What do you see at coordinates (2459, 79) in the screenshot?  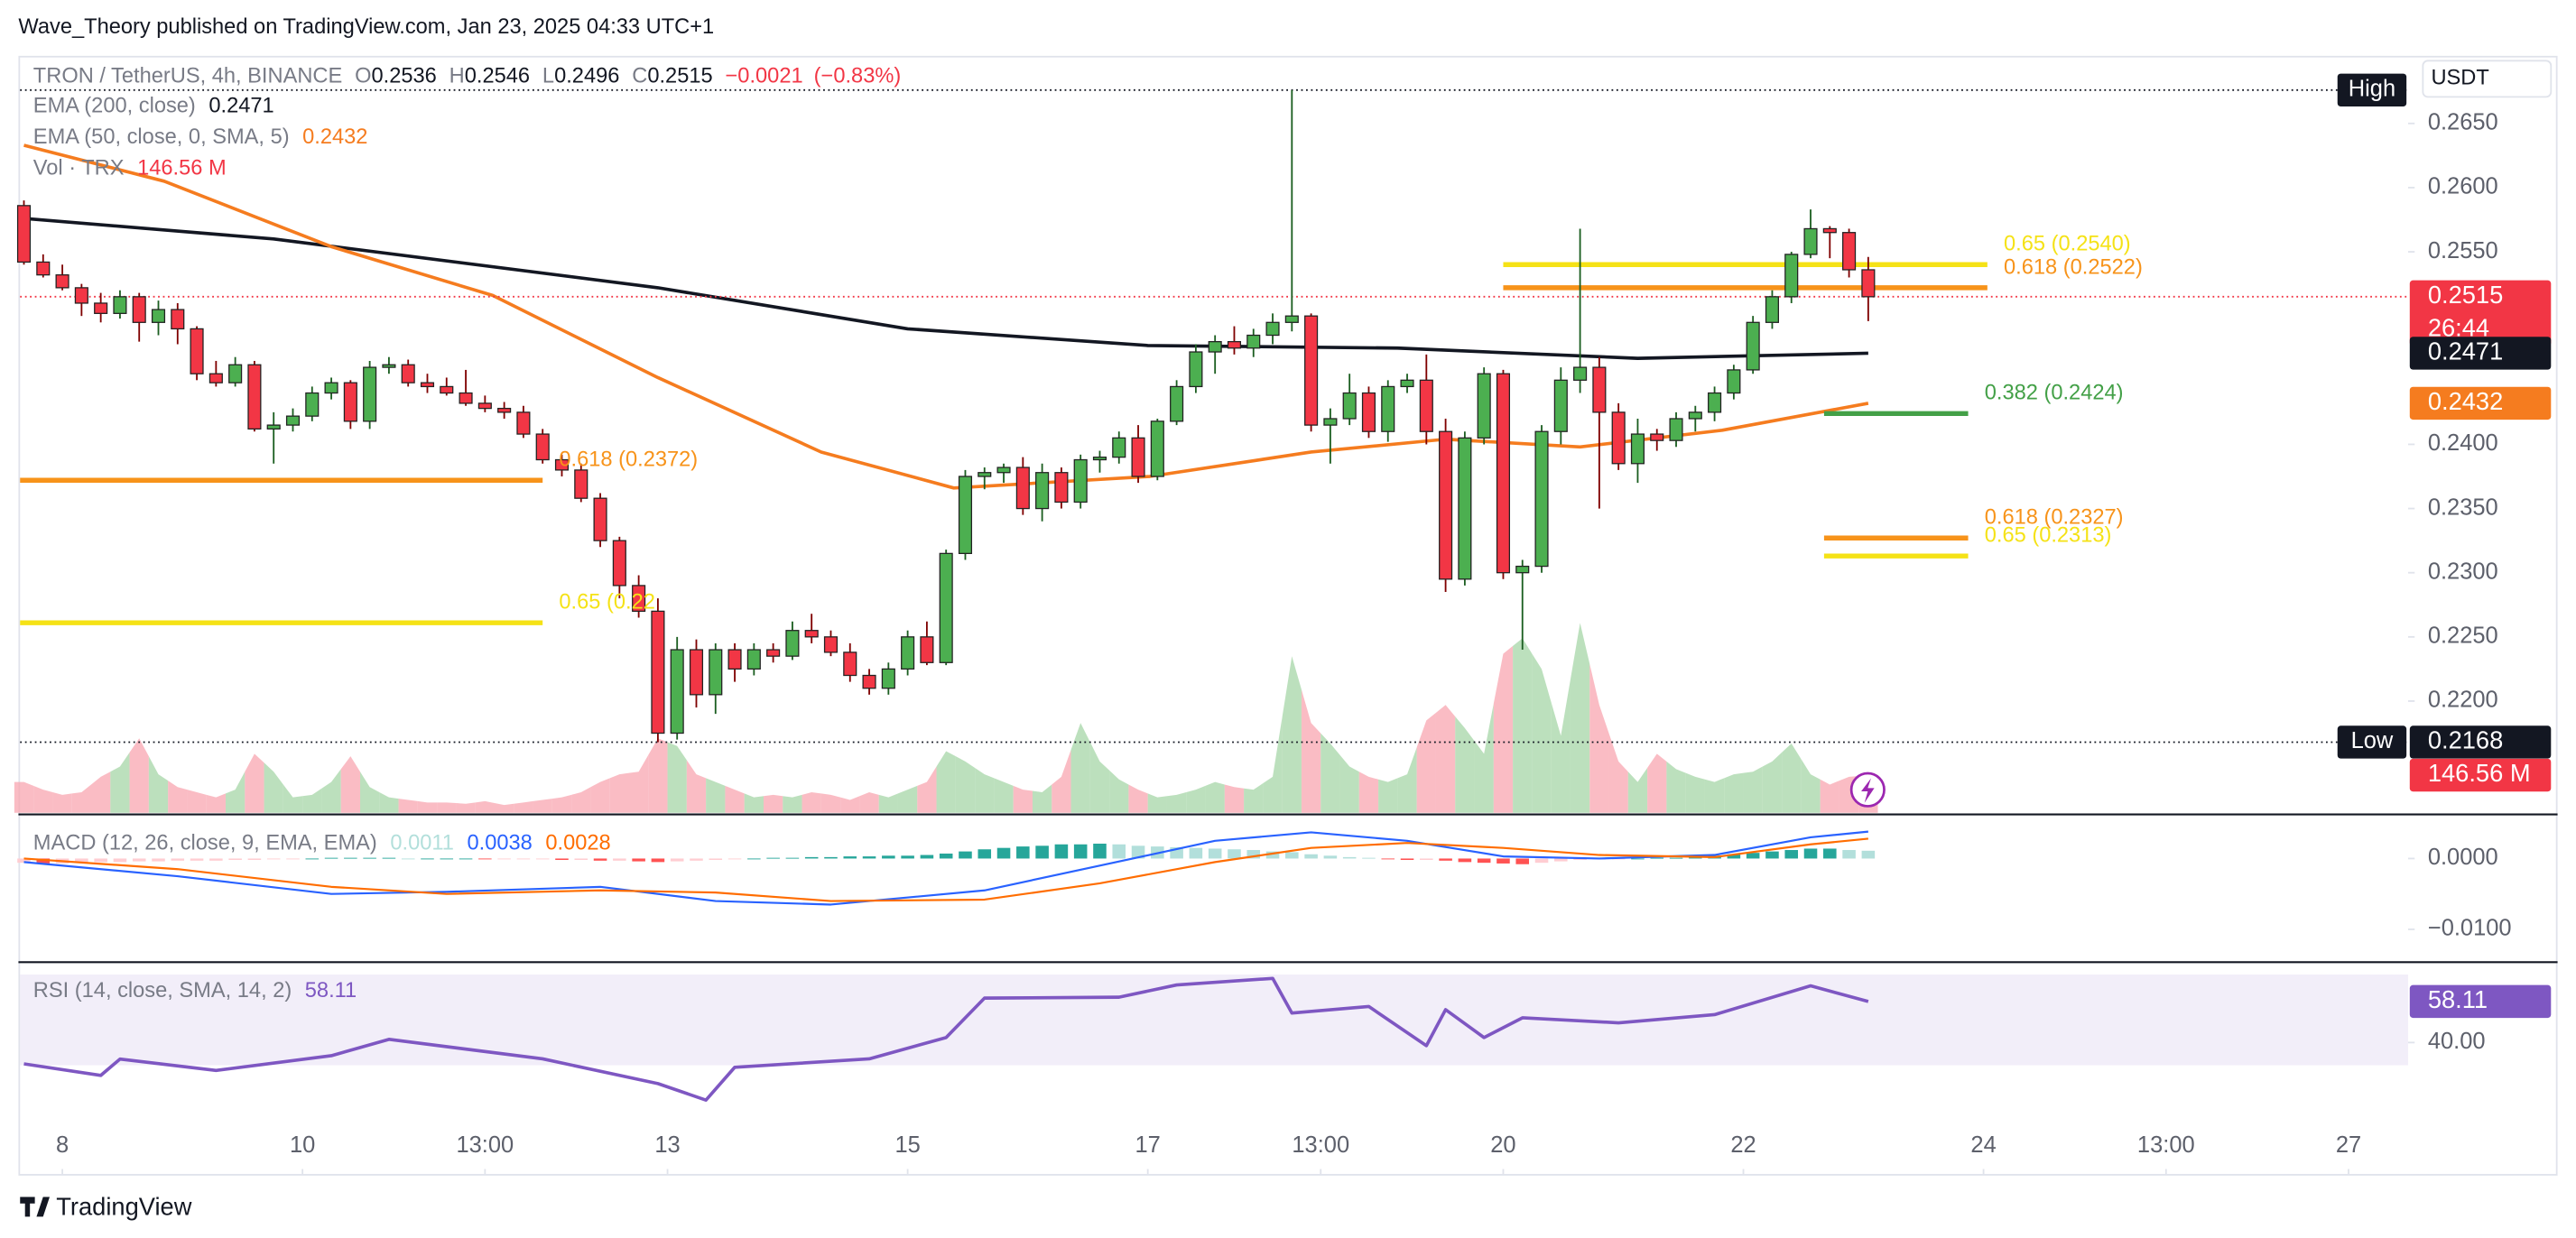 I see `currency: USDT` at bounding box center [2459, 79].